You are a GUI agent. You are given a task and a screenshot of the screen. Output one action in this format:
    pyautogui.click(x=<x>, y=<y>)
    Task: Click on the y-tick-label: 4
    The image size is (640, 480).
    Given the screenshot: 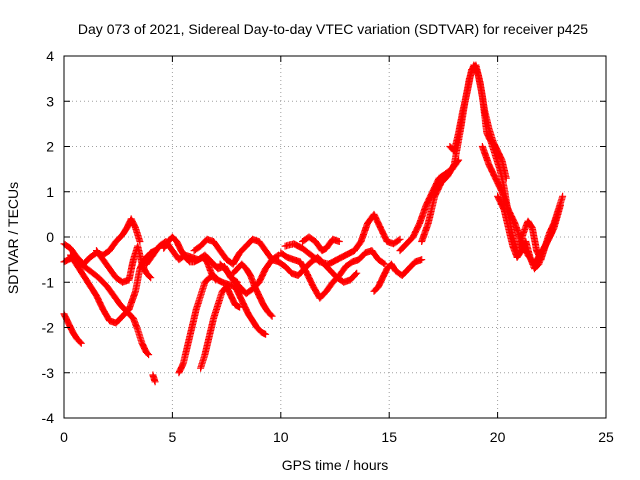 What is the action you would take?
    pyautogui.click(x=50, y=56)
    